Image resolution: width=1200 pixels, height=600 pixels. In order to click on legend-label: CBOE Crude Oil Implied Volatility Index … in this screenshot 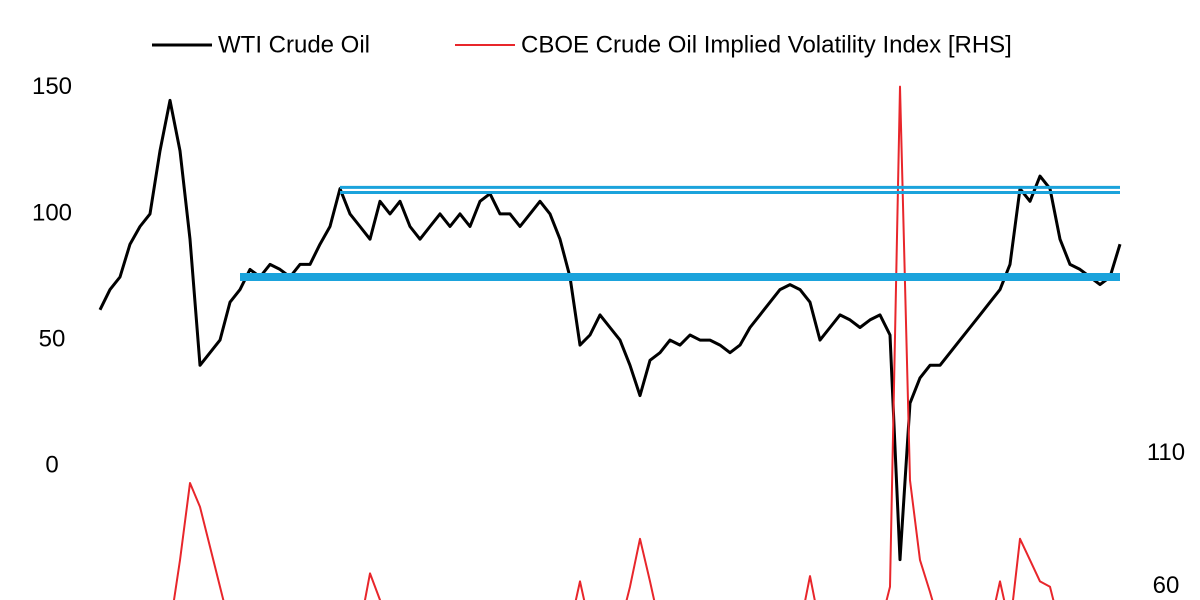, I will do `click(766, 44)`.